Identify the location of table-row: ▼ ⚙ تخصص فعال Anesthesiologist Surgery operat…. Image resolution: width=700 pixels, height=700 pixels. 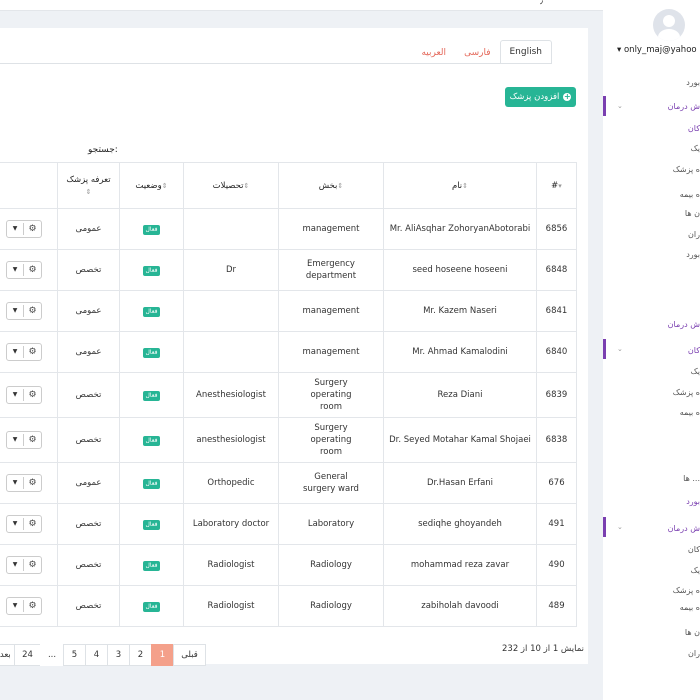
(288, 395).